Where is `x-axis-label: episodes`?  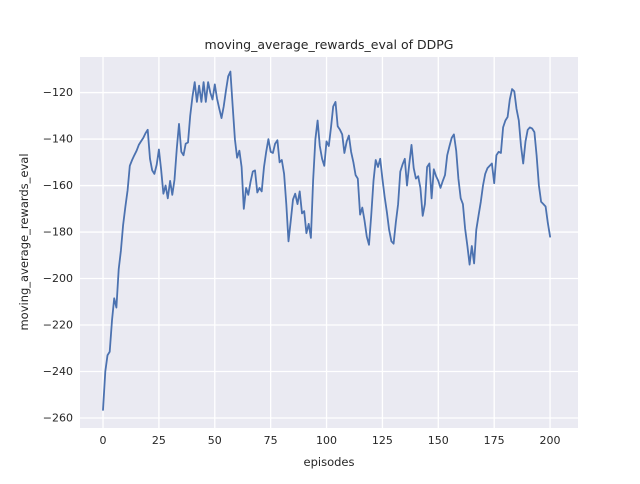
x-axis-label: episodes is located at coordinates (329, 462).